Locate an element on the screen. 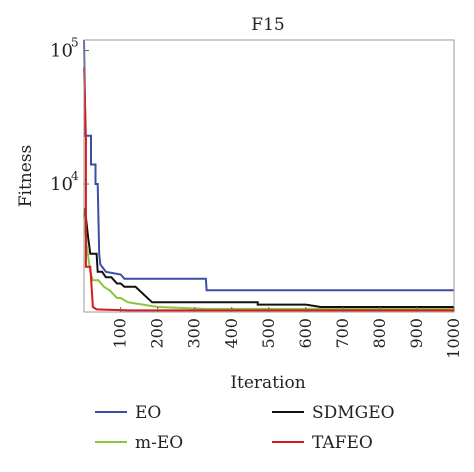 This screenshot has height=472, width=474. y-tick-exponent: 5 is located at coordinates (75, 43).